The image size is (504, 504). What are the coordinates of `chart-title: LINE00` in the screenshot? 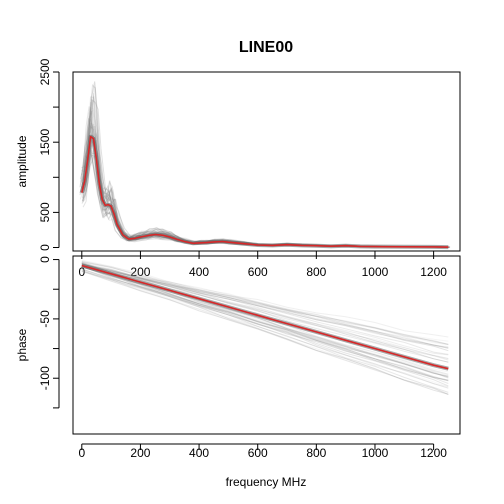 It's located at (266, 47).